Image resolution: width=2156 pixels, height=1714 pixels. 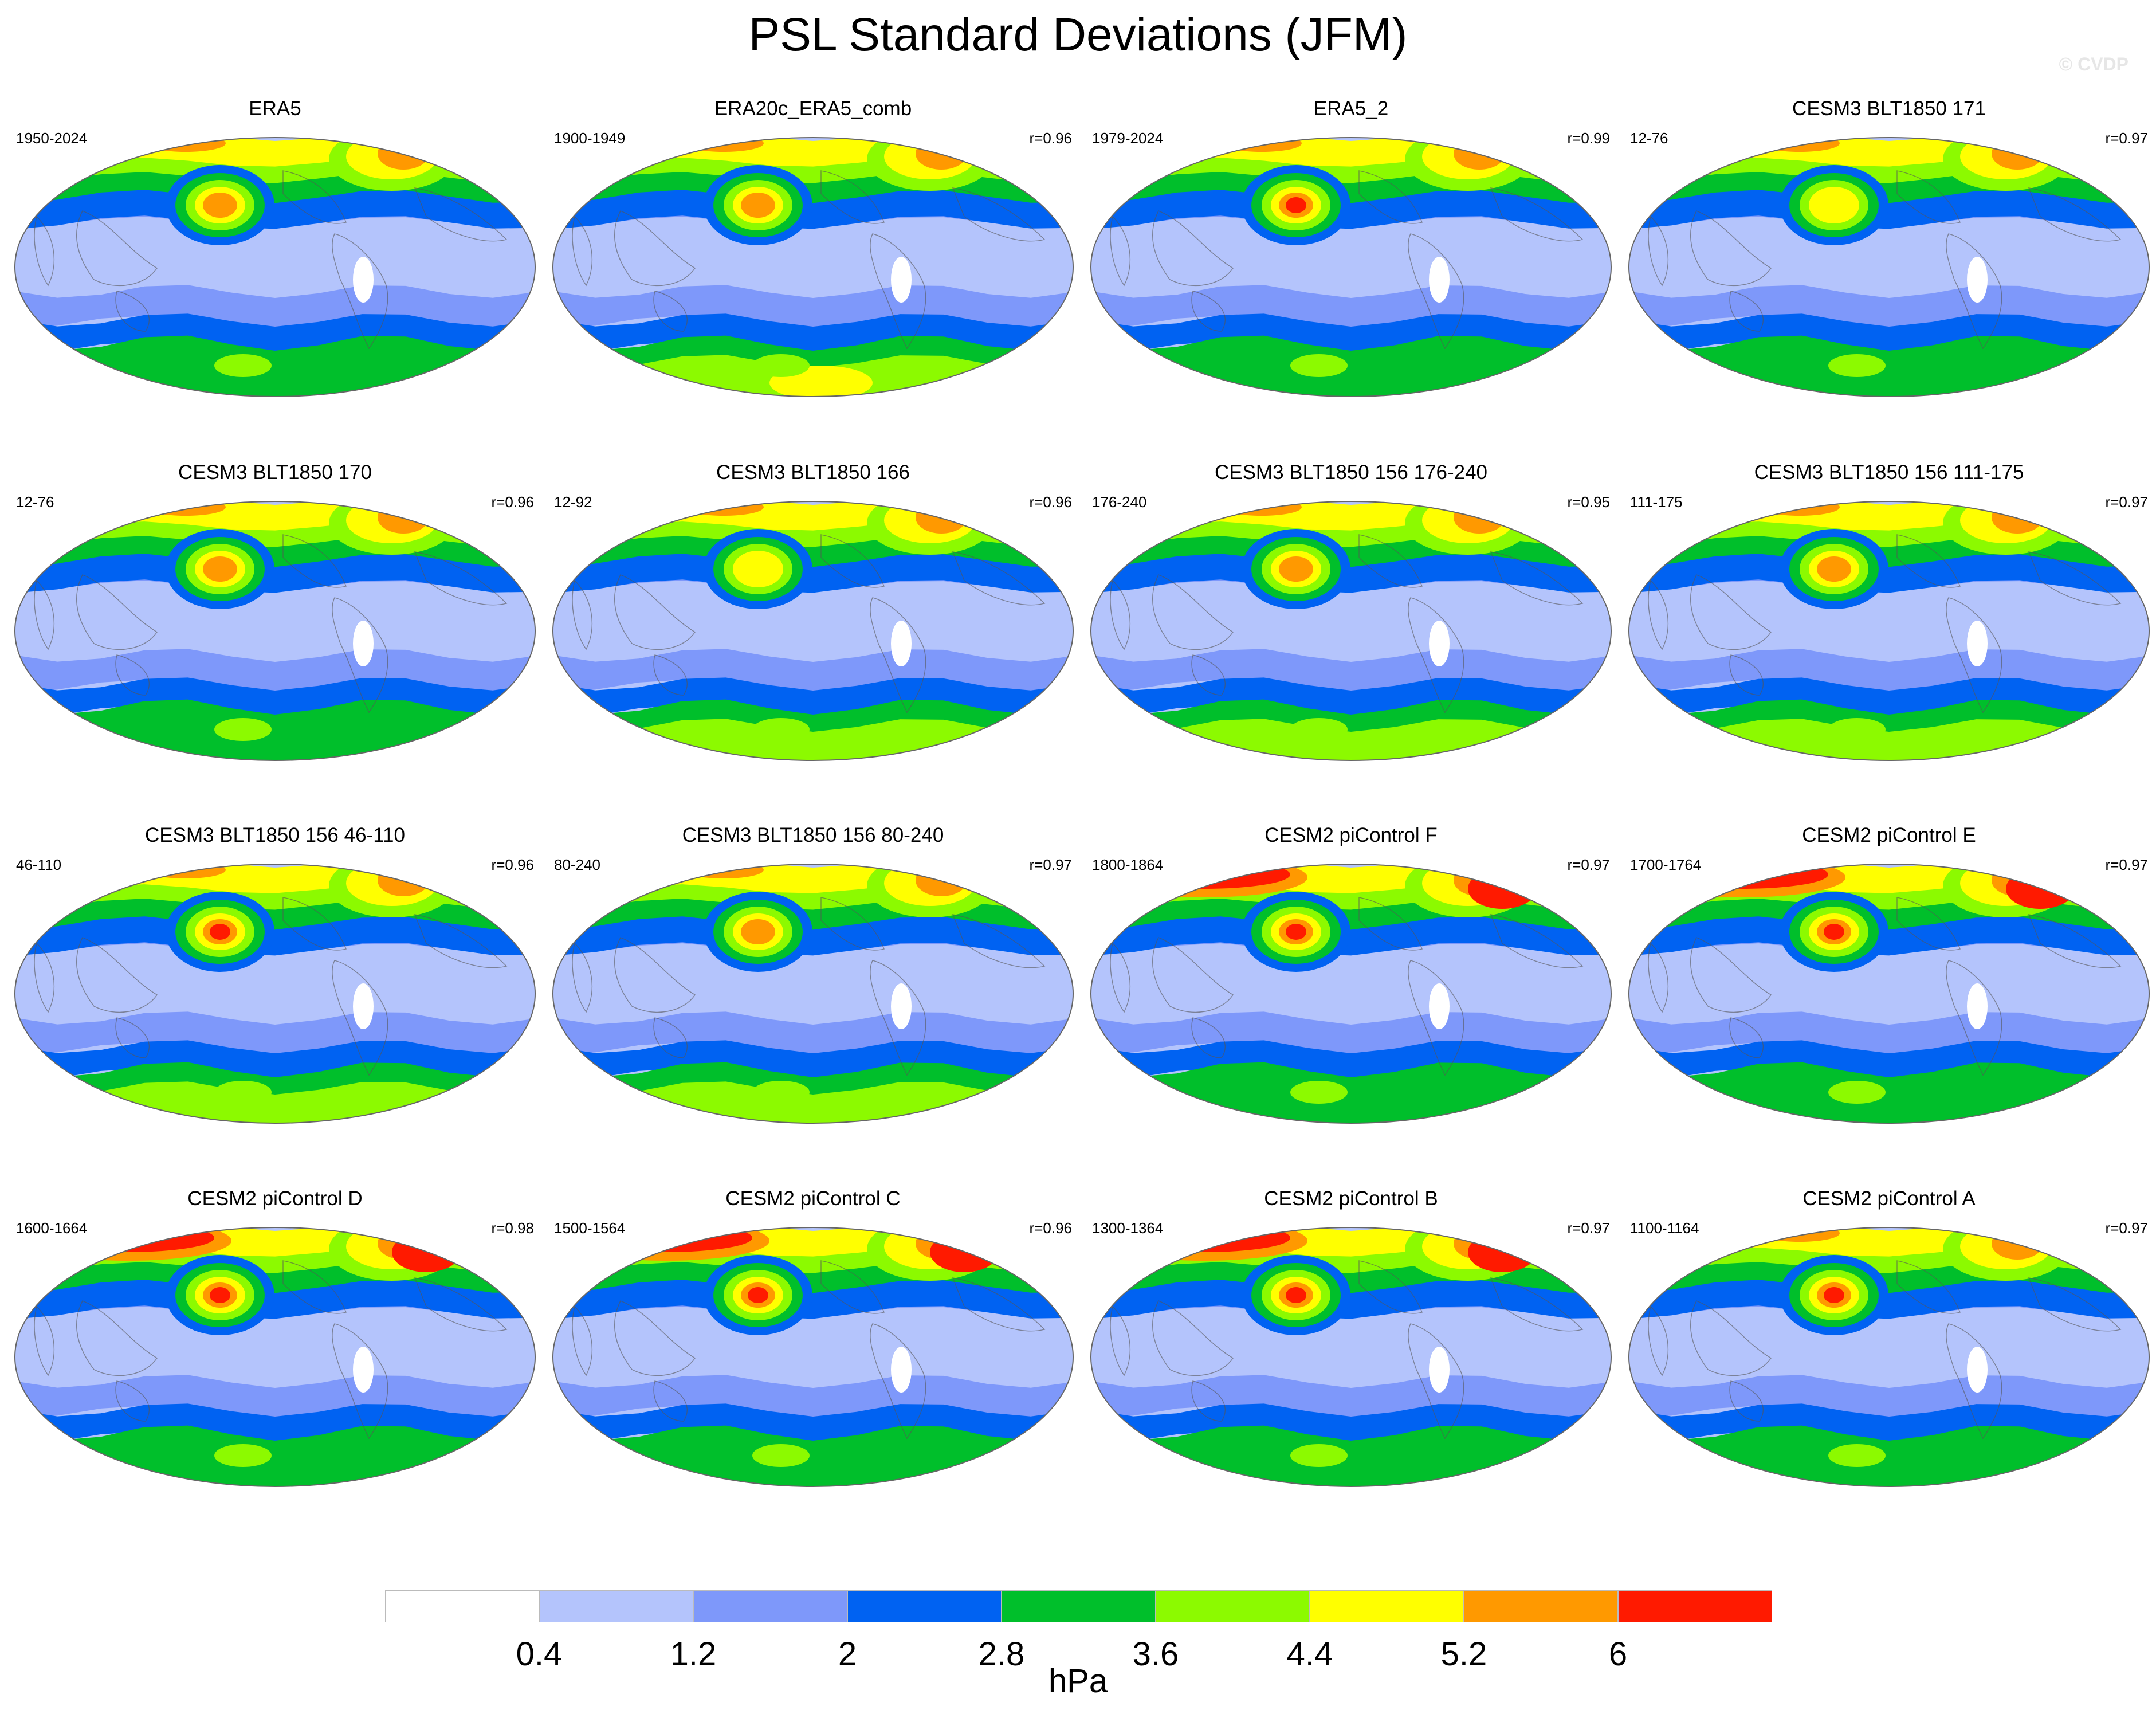 What do you see at coordinates (1351, 108) in the screenshot?
I see `panel-title: ERA5_2` at bounding box center [1351, 108].